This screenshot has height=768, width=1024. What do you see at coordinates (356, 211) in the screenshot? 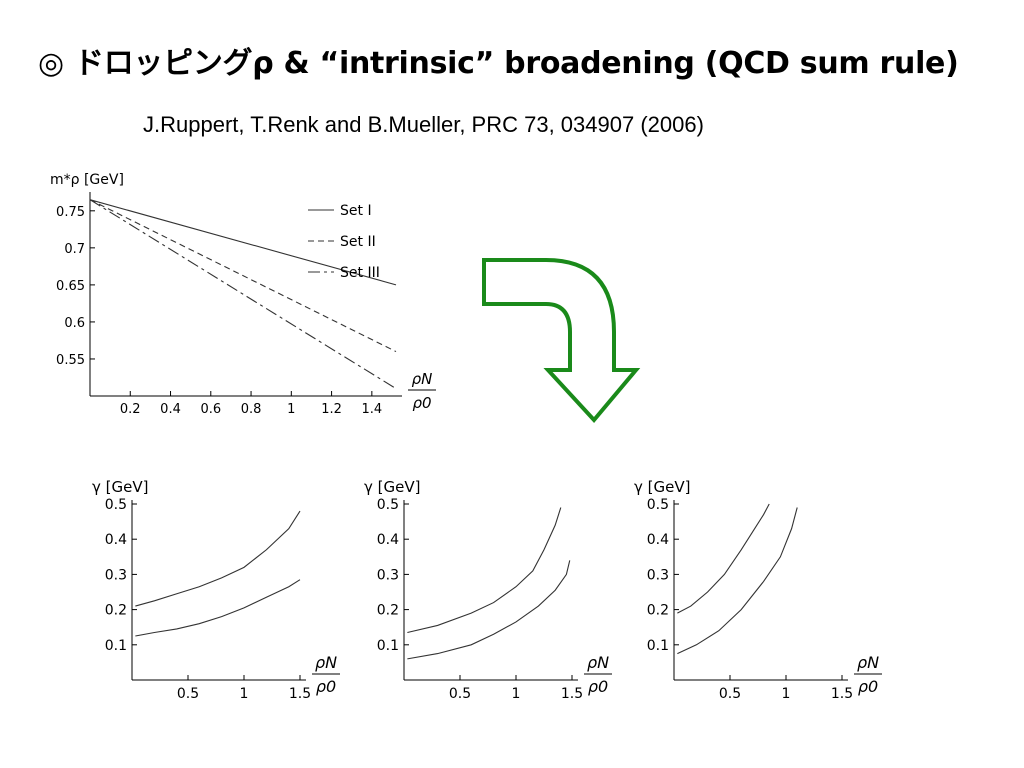
I see `legend-label: Set I` at bounding box center [356, 211].